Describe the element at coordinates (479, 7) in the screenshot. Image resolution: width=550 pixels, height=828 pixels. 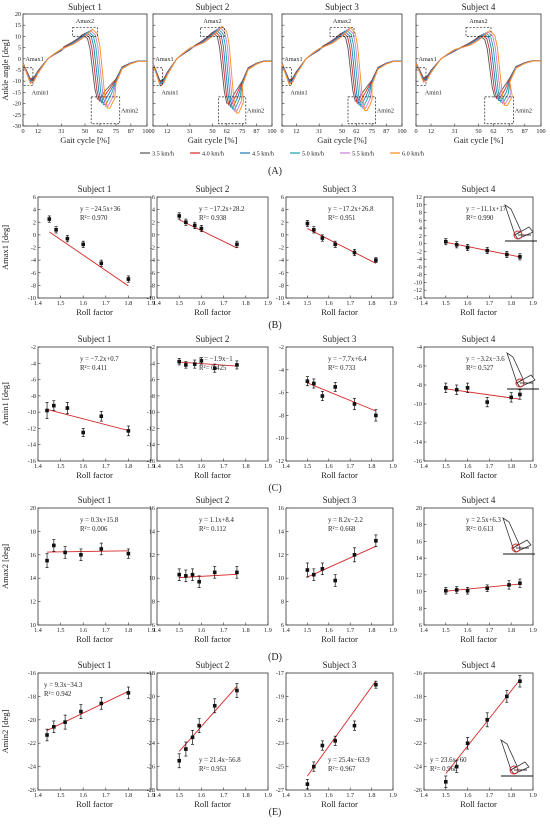
I see `panel-title: Subject 4` at that location.